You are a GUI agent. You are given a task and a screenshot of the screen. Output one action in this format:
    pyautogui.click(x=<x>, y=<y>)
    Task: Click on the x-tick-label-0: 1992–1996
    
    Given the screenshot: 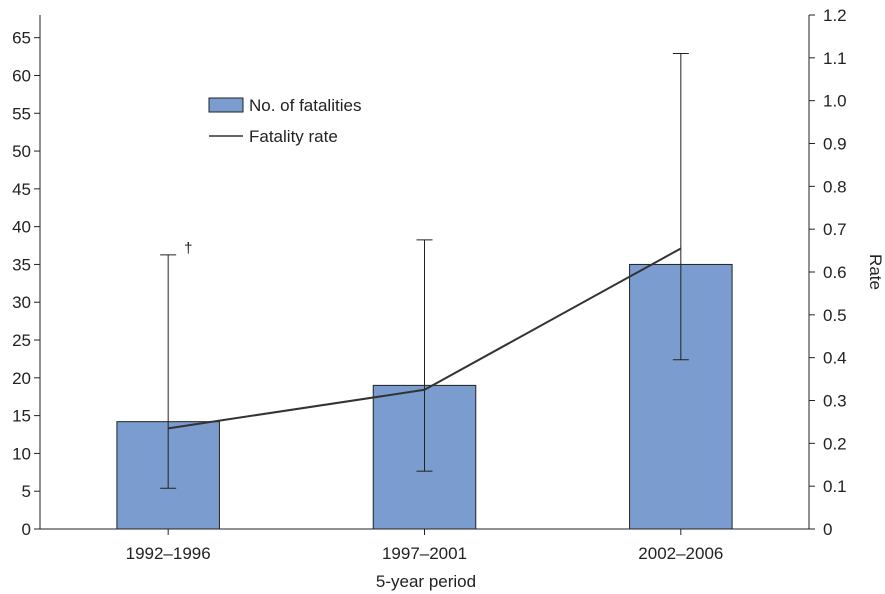 What is the action you would take?
    pyautogui.click(x=168, y=553)
    